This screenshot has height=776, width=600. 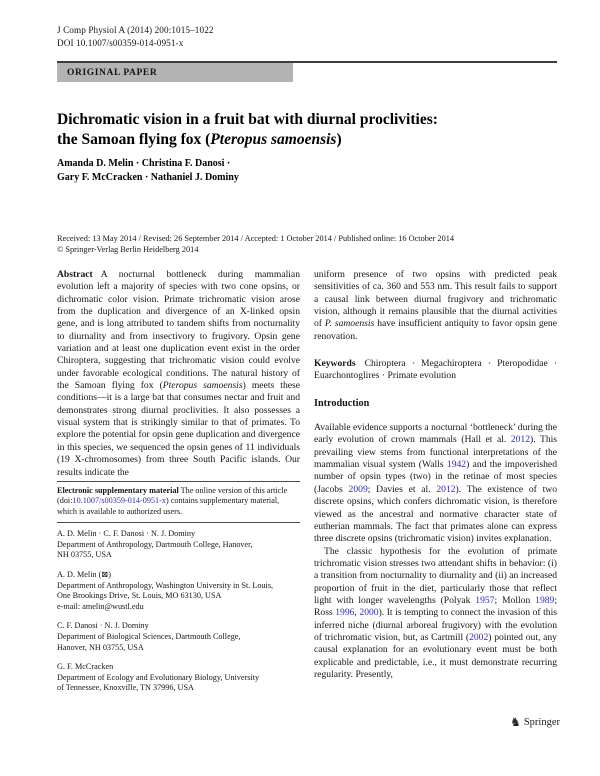 What do you see at coordinates (515, 600) in the screenshot?
I see `text-segment: ; Mollon` at bounding box center [515, 600].